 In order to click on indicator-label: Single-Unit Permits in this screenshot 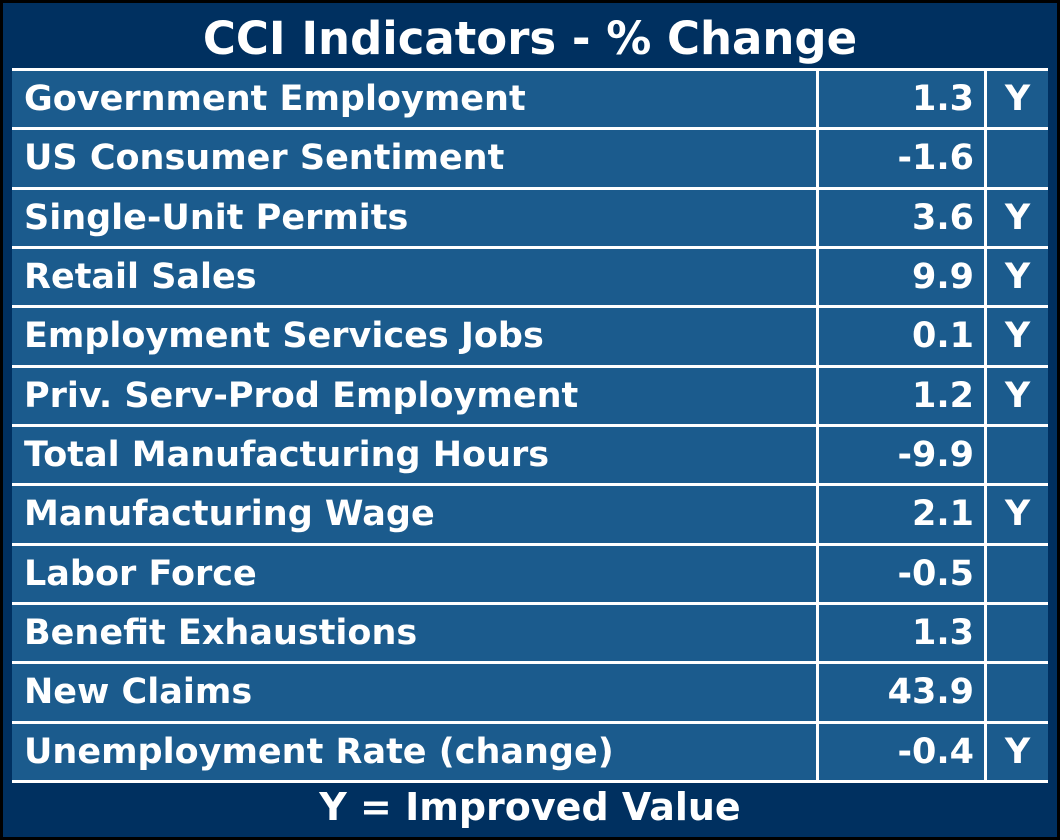, I will do `click(216, 217)`.